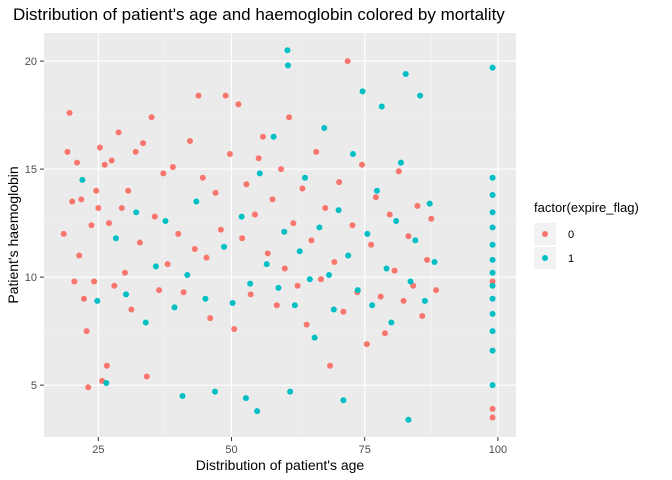 This screenshot has width=672, height=480. What do you see at coordinates (34, 386) in the screenshot?
I see `y-tick-label: 5` at bounding box center [34, 386].